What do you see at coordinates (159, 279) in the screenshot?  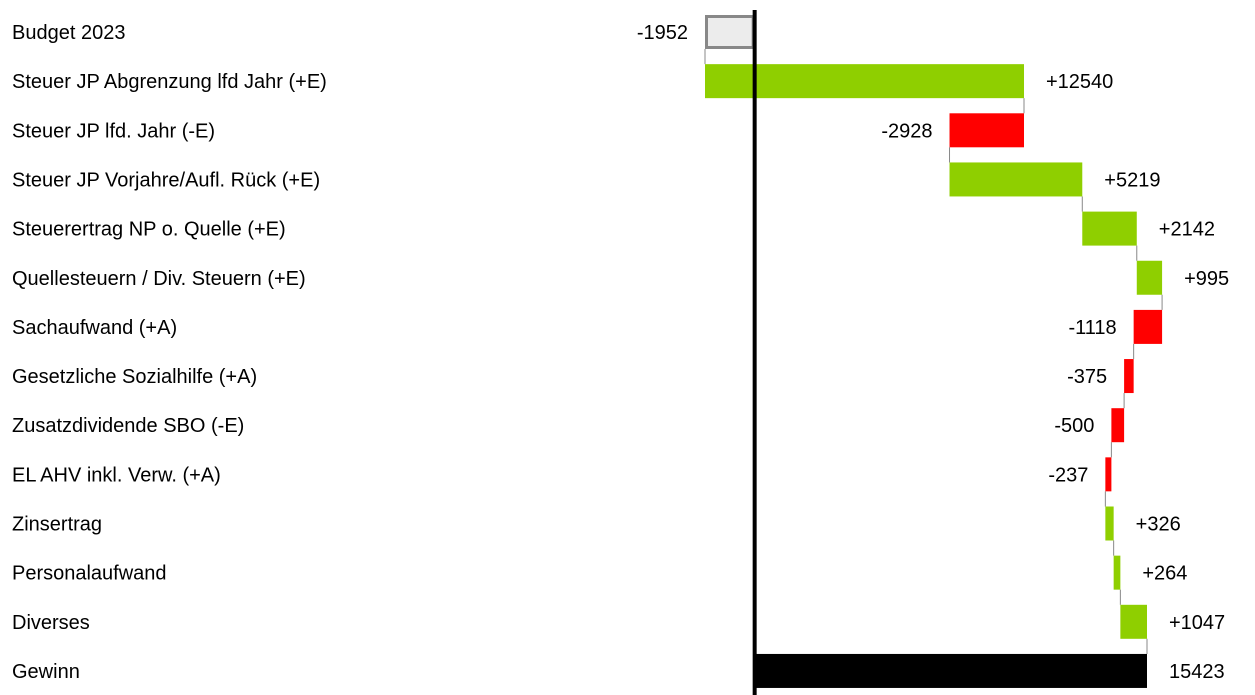 I see `category-label: Quellesteuern / Div. Steuern (+E)` at bounding box center [159, 279].